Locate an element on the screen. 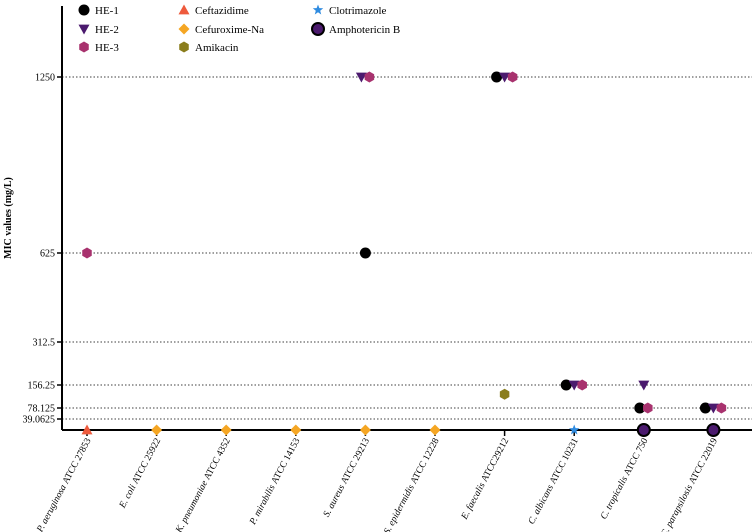 This screenshot has height=532, width=754. legend-label-he-1: HE-1 is located at coordinates (107, 11).